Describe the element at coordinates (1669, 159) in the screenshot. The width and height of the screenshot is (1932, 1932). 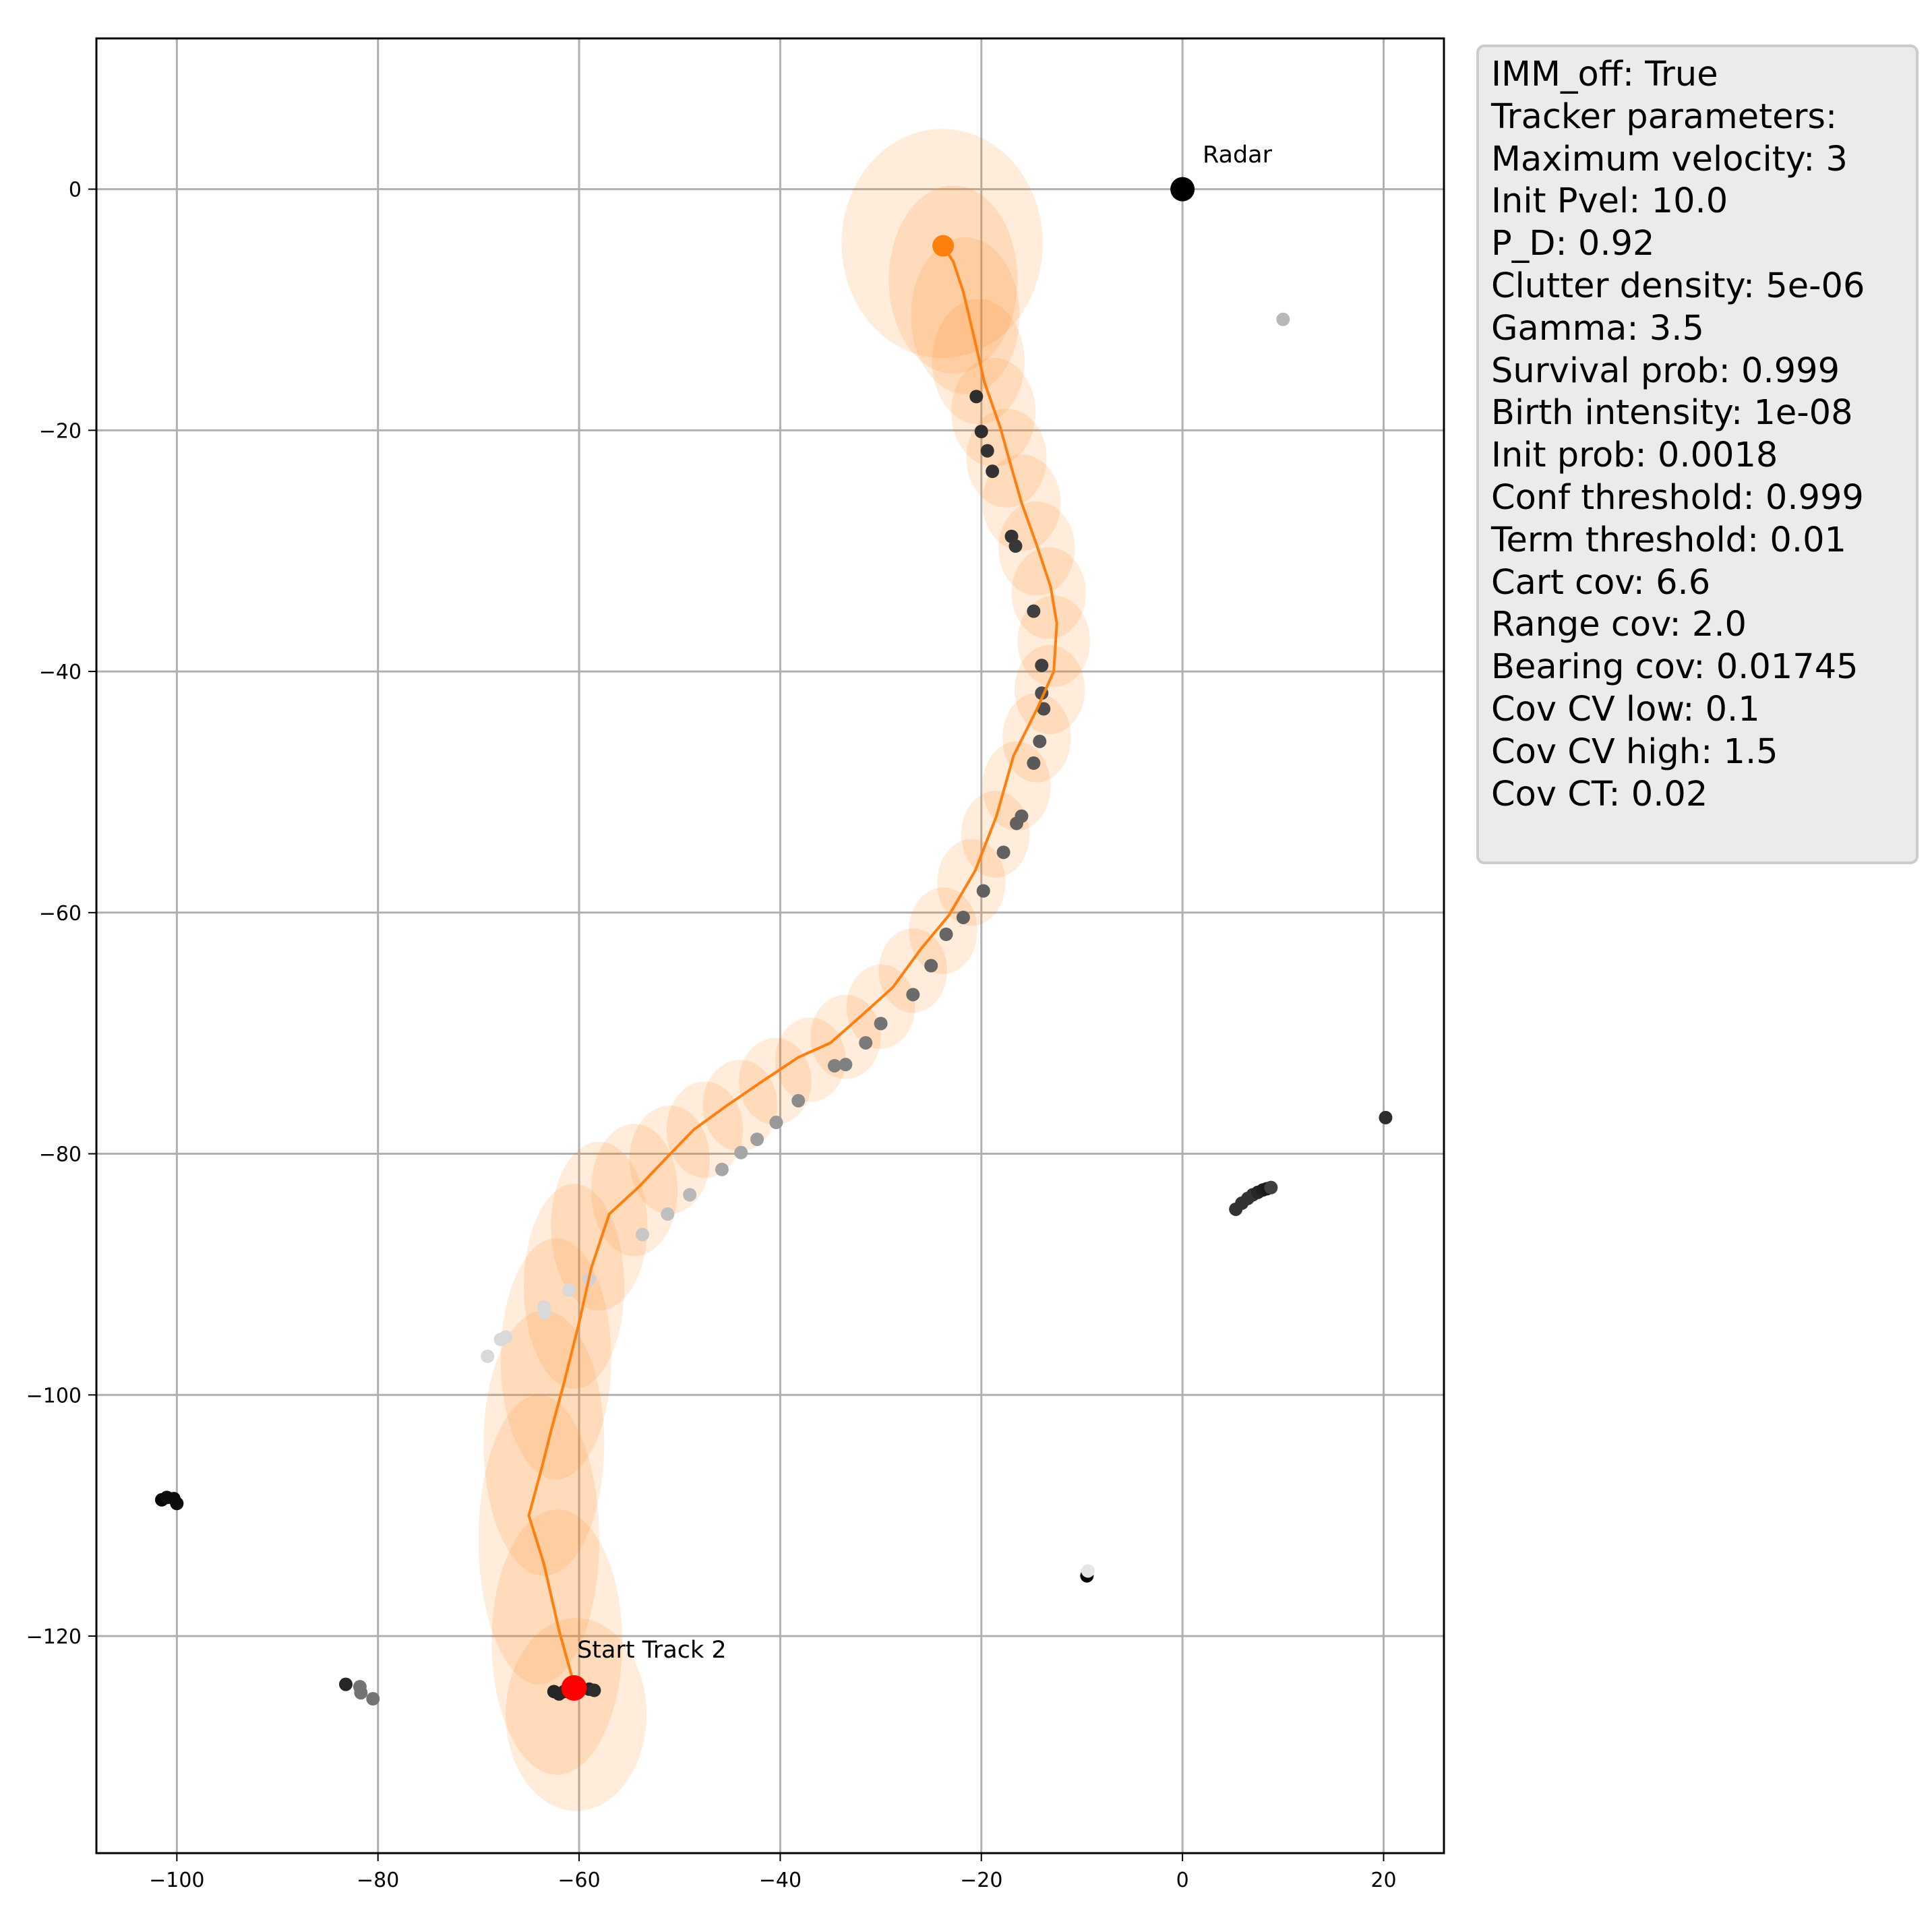
I see `parameter-line: Maximum velocity: 3` at that location.